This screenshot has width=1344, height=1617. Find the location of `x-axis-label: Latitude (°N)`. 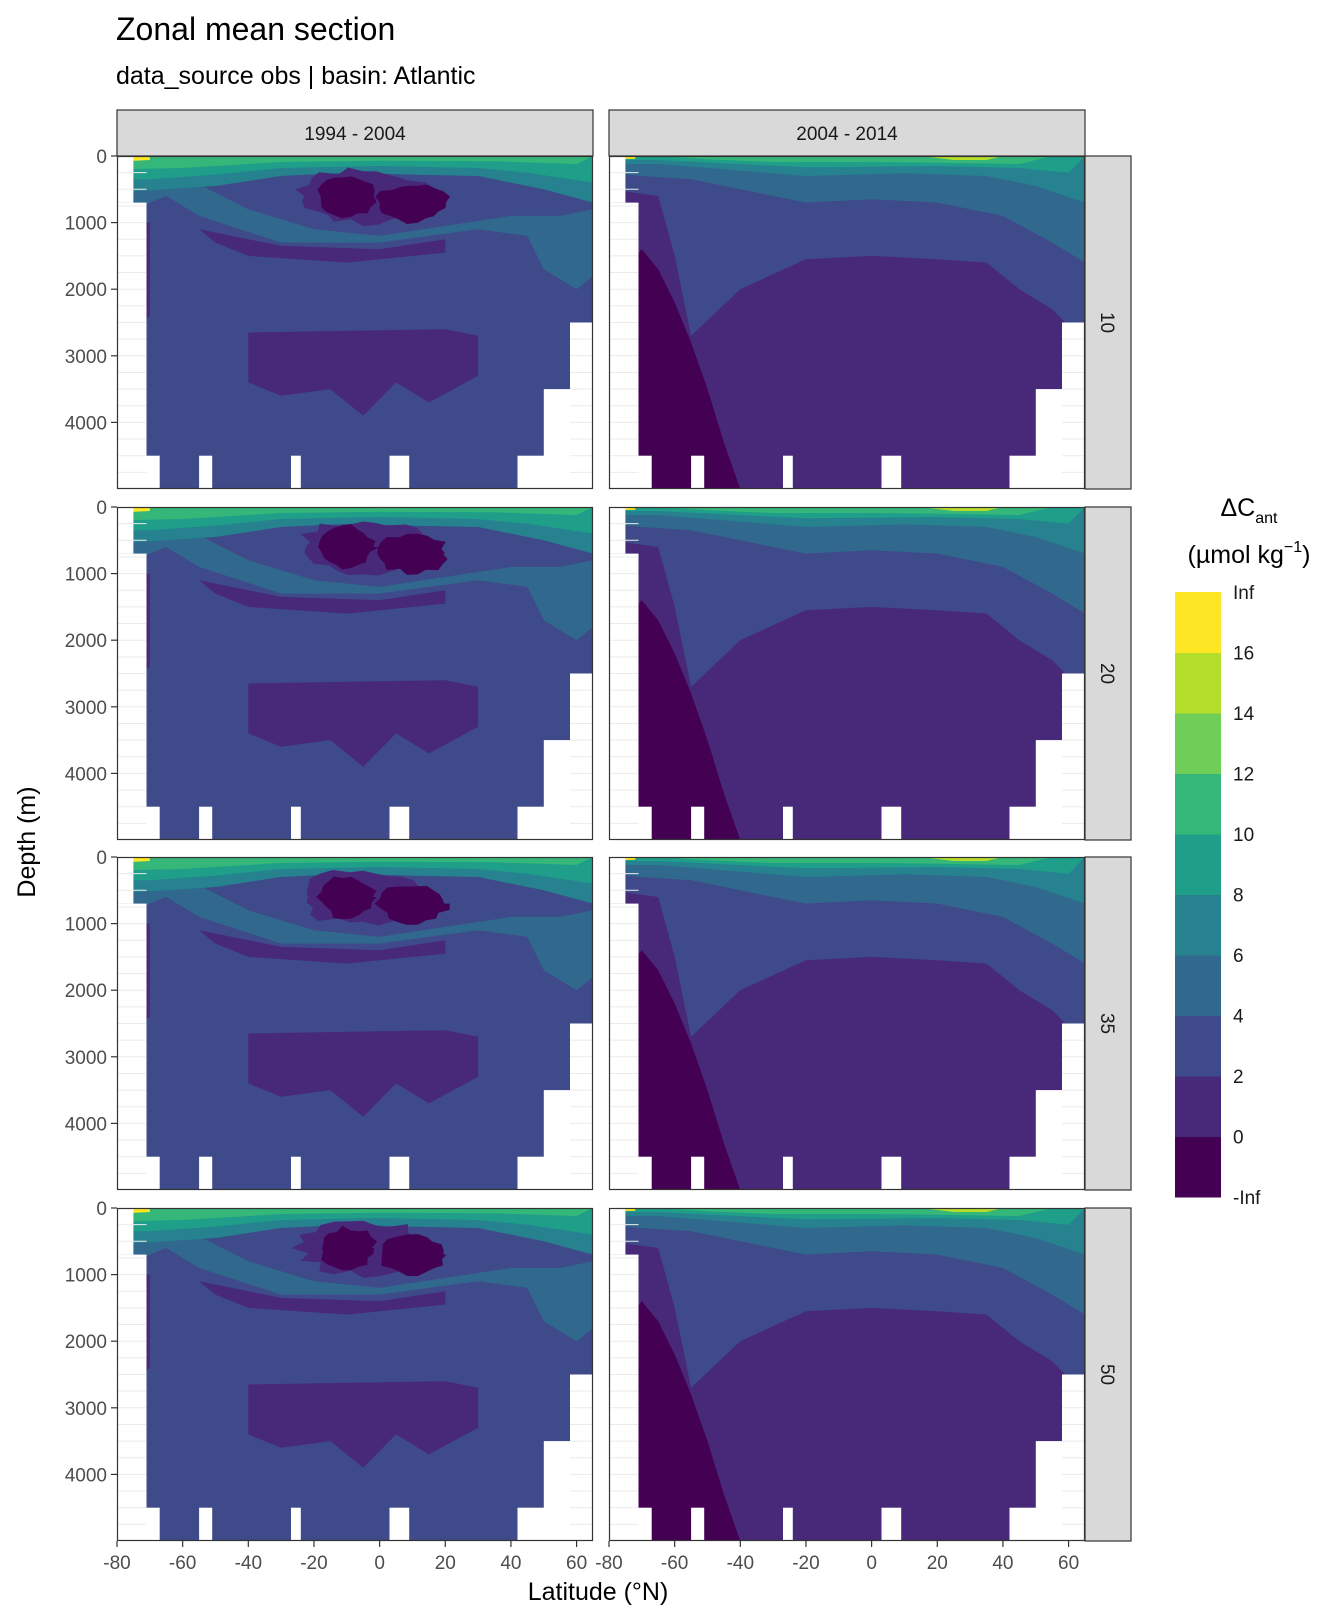

x-axis-label: Latitude (°N) is located at coordinates (598, 1592).